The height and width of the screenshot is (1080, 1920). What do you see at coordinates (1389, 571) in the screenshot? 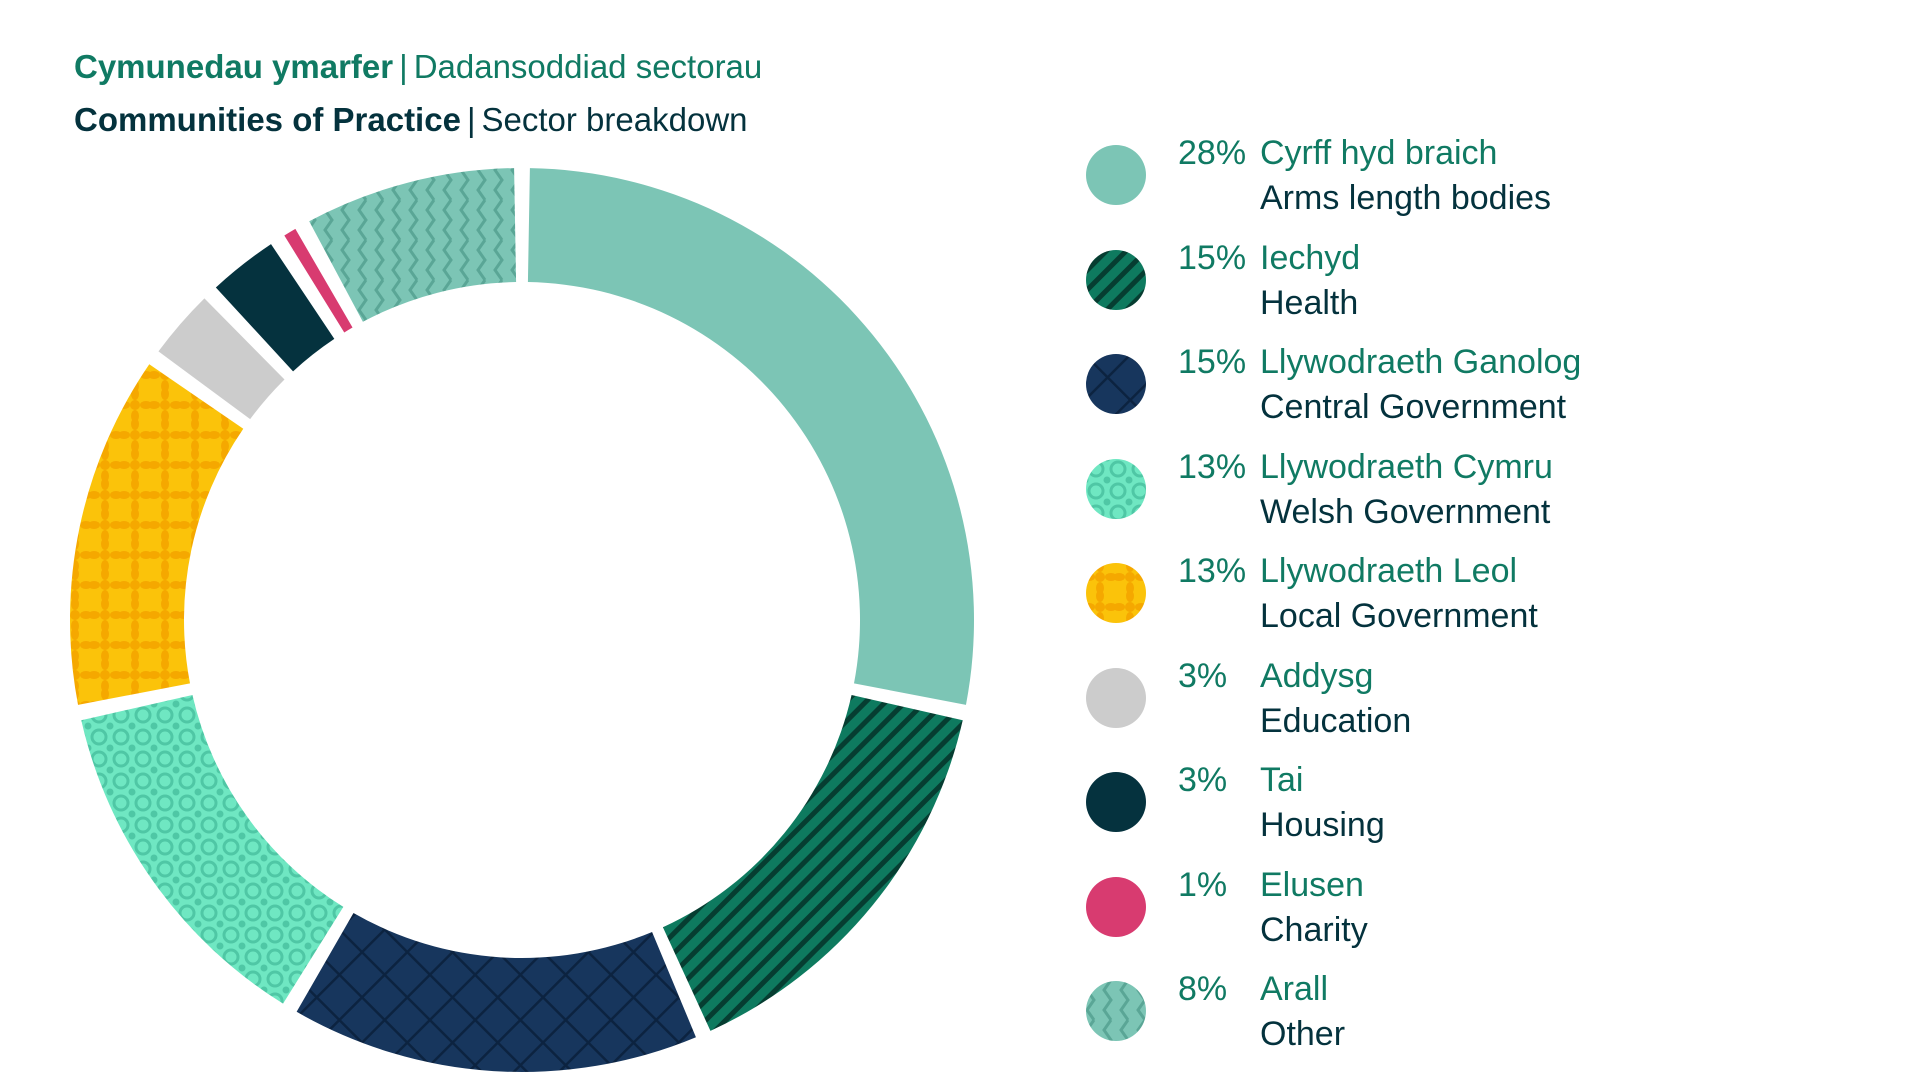
I see `legend-label-welsh: Llywodraeth Leol` at bounding box center [1389, 571].